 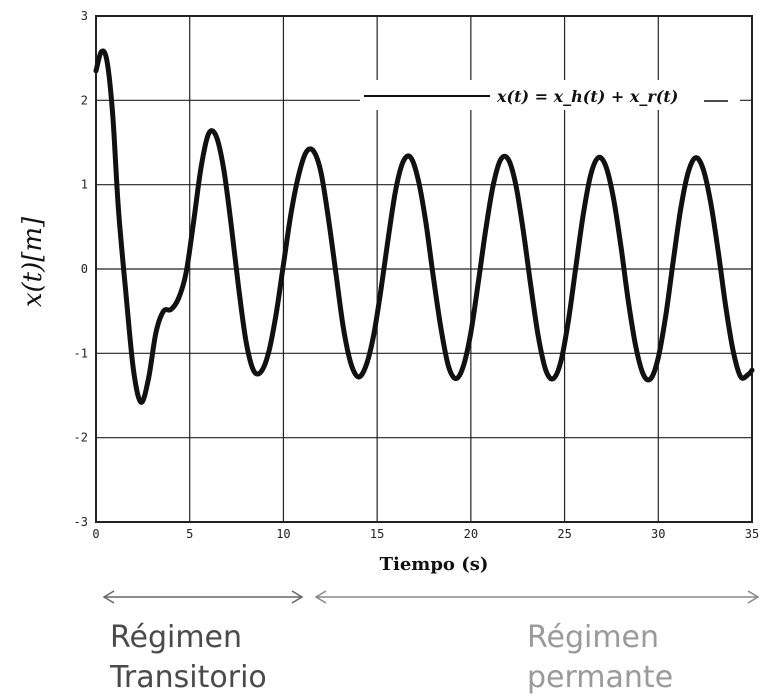 I want to click on regime-permanente-line-1: Régimen, so click(x=593, y=637).